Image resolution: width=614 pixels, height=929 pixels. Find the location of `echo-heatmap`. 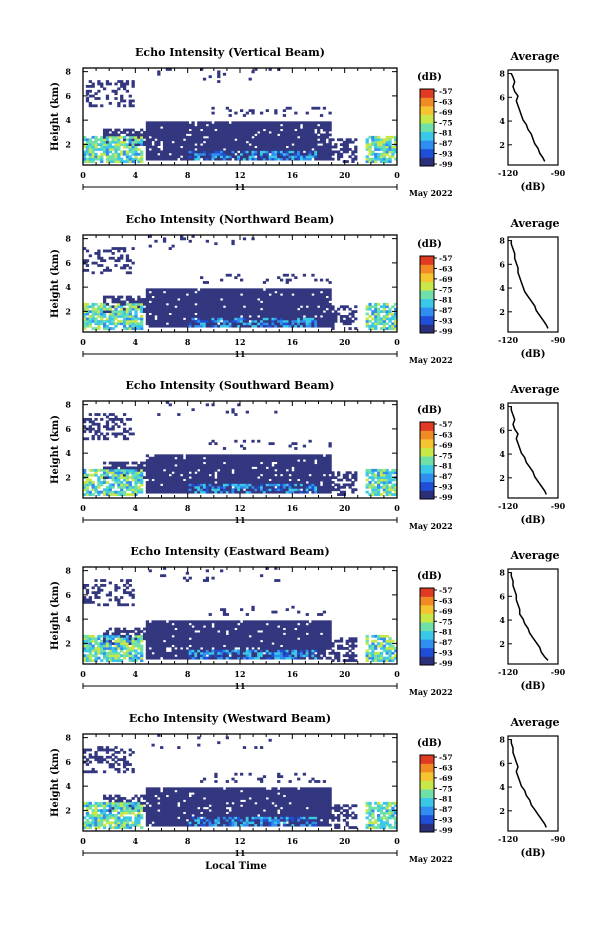

echo-heatmap is located at coordinates (240, 282).